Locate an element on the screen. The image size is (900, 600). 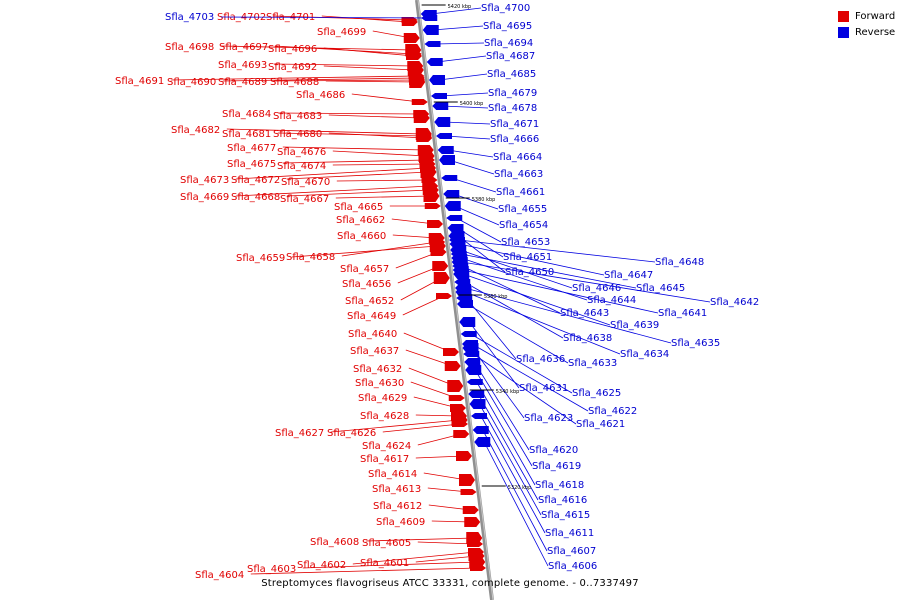
legend-reverse: Reverse is located at coordinates (866, 32).